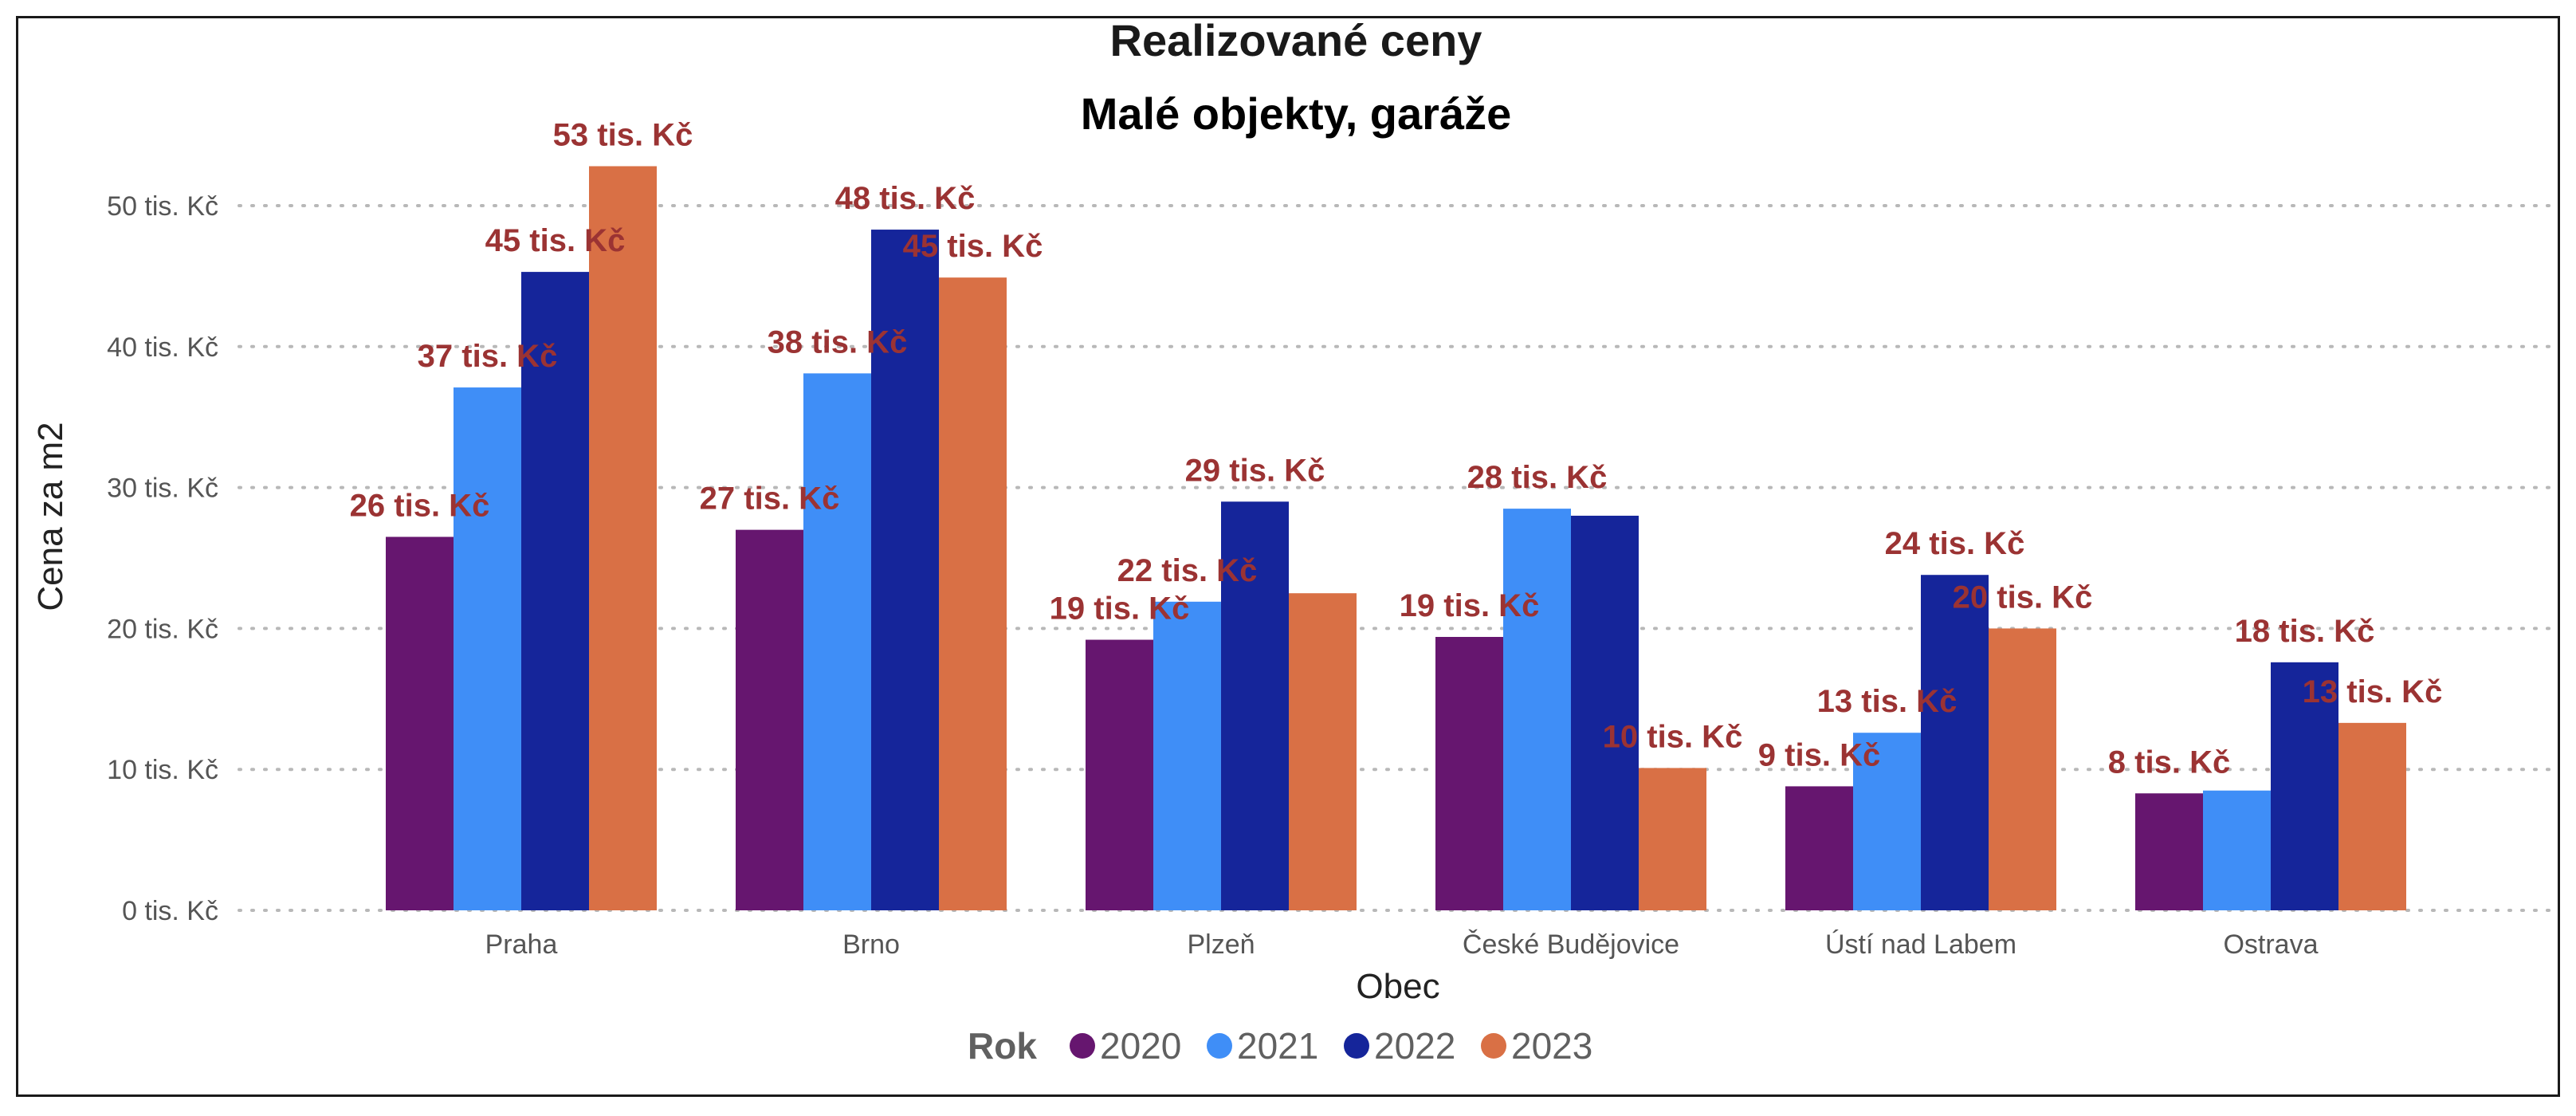  I want to click on y-tick-label: 20 tis. Kč, so click(162, 629).